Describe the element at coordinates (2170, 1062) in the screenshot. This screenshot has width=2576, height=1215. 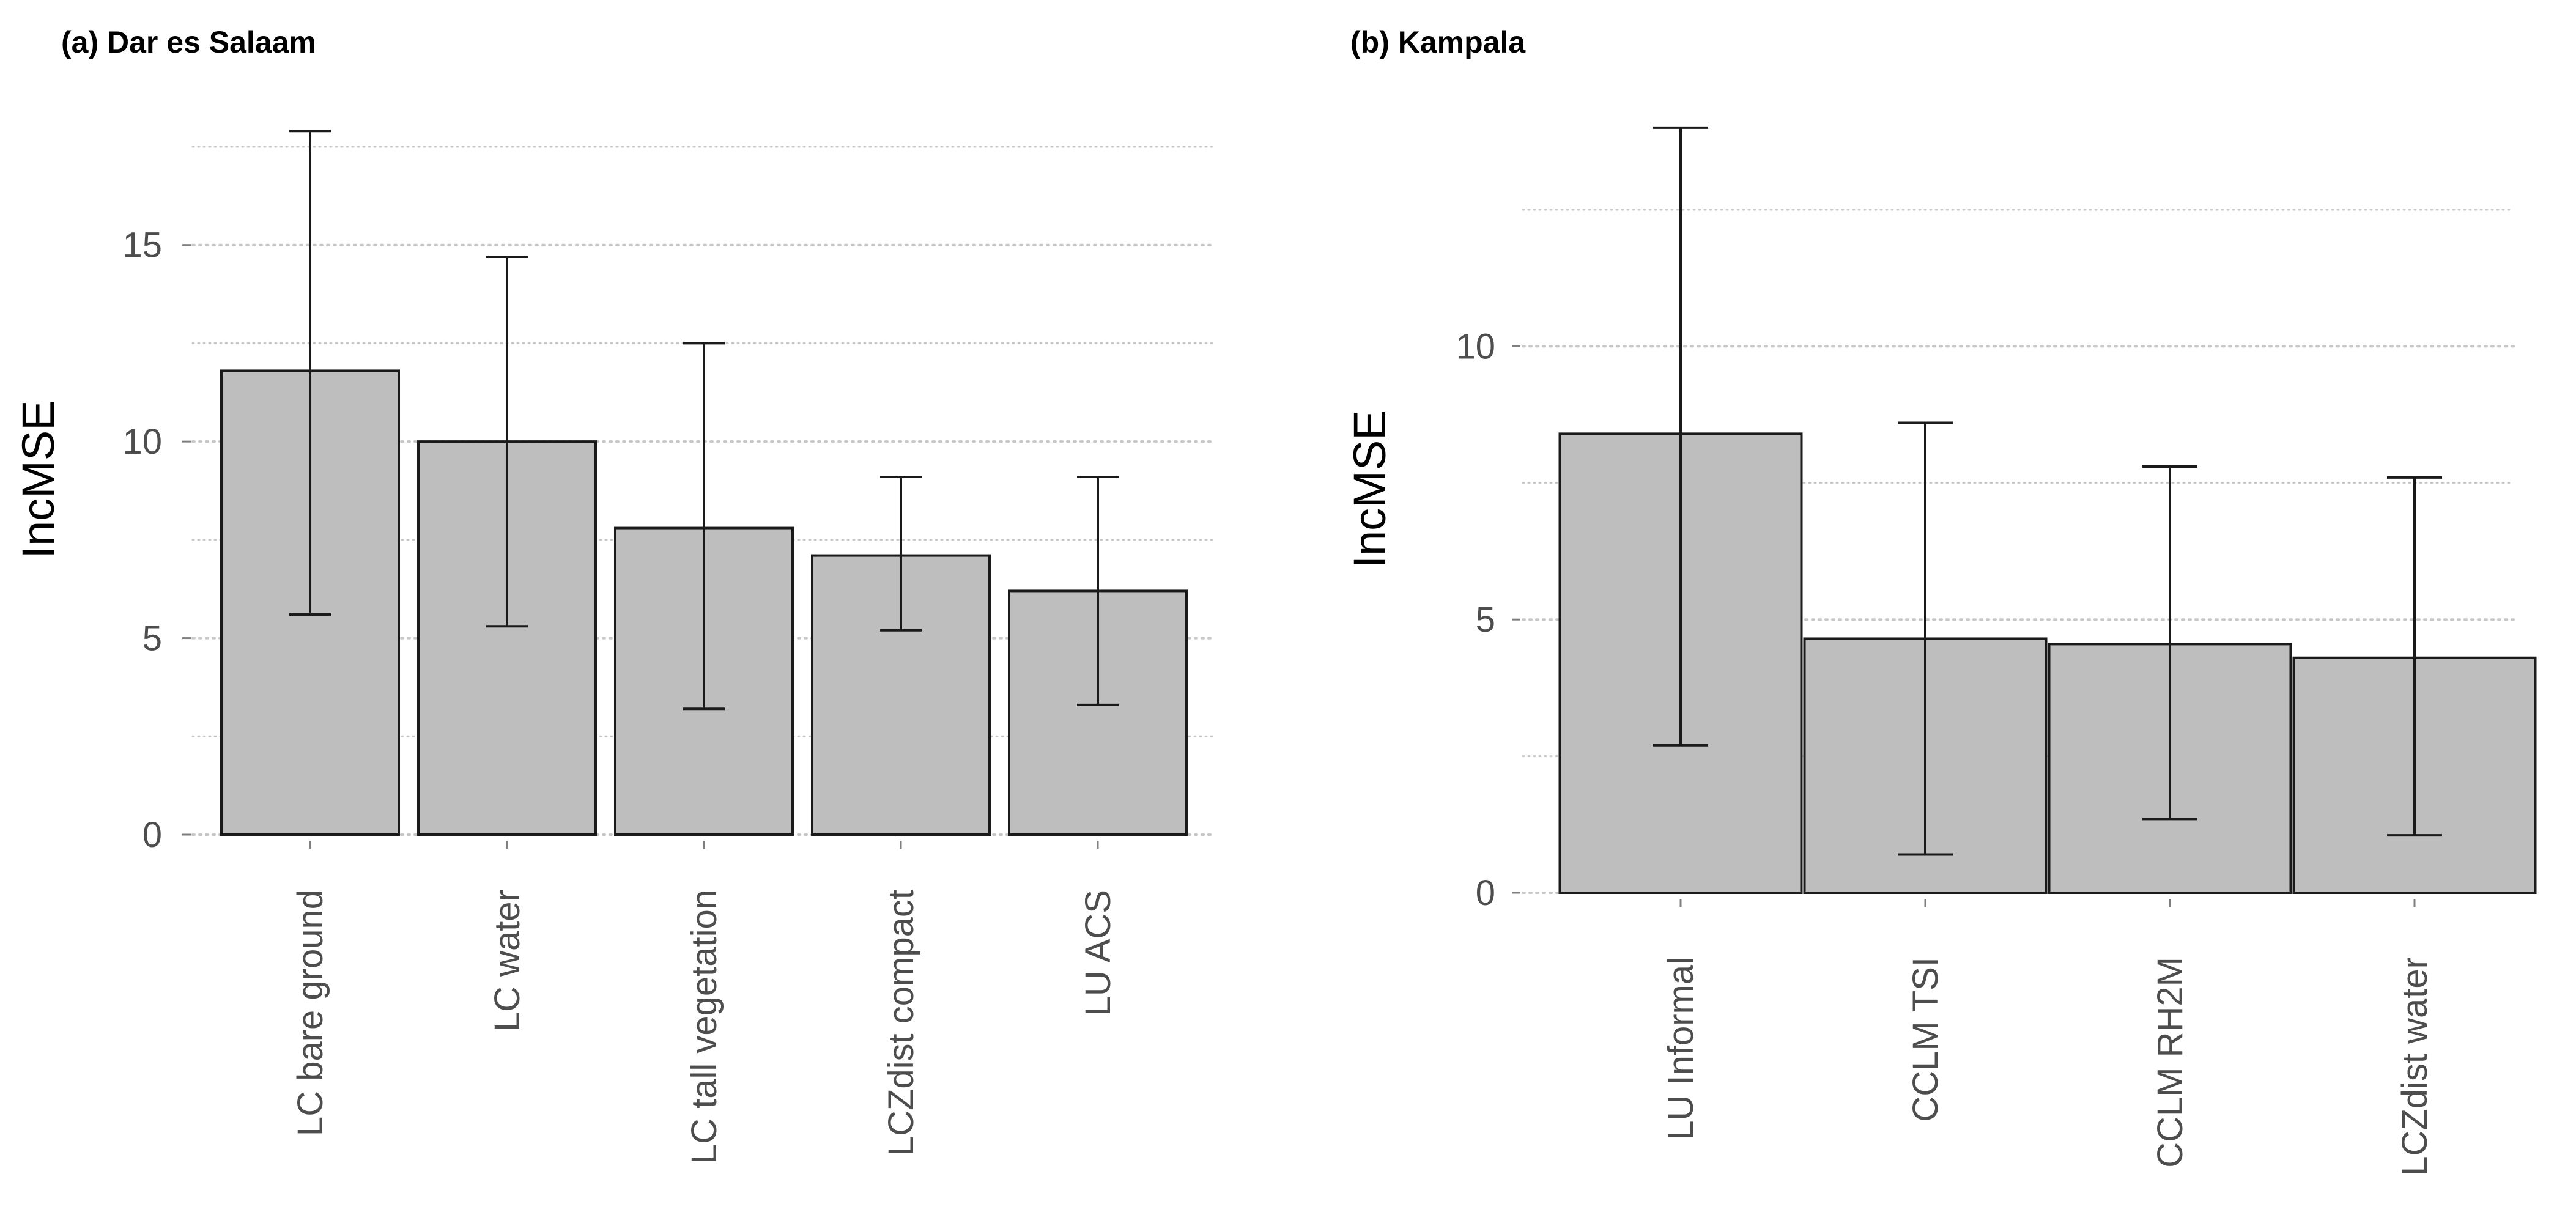
I see `x-category-label: CCLM RH2M` at that location.